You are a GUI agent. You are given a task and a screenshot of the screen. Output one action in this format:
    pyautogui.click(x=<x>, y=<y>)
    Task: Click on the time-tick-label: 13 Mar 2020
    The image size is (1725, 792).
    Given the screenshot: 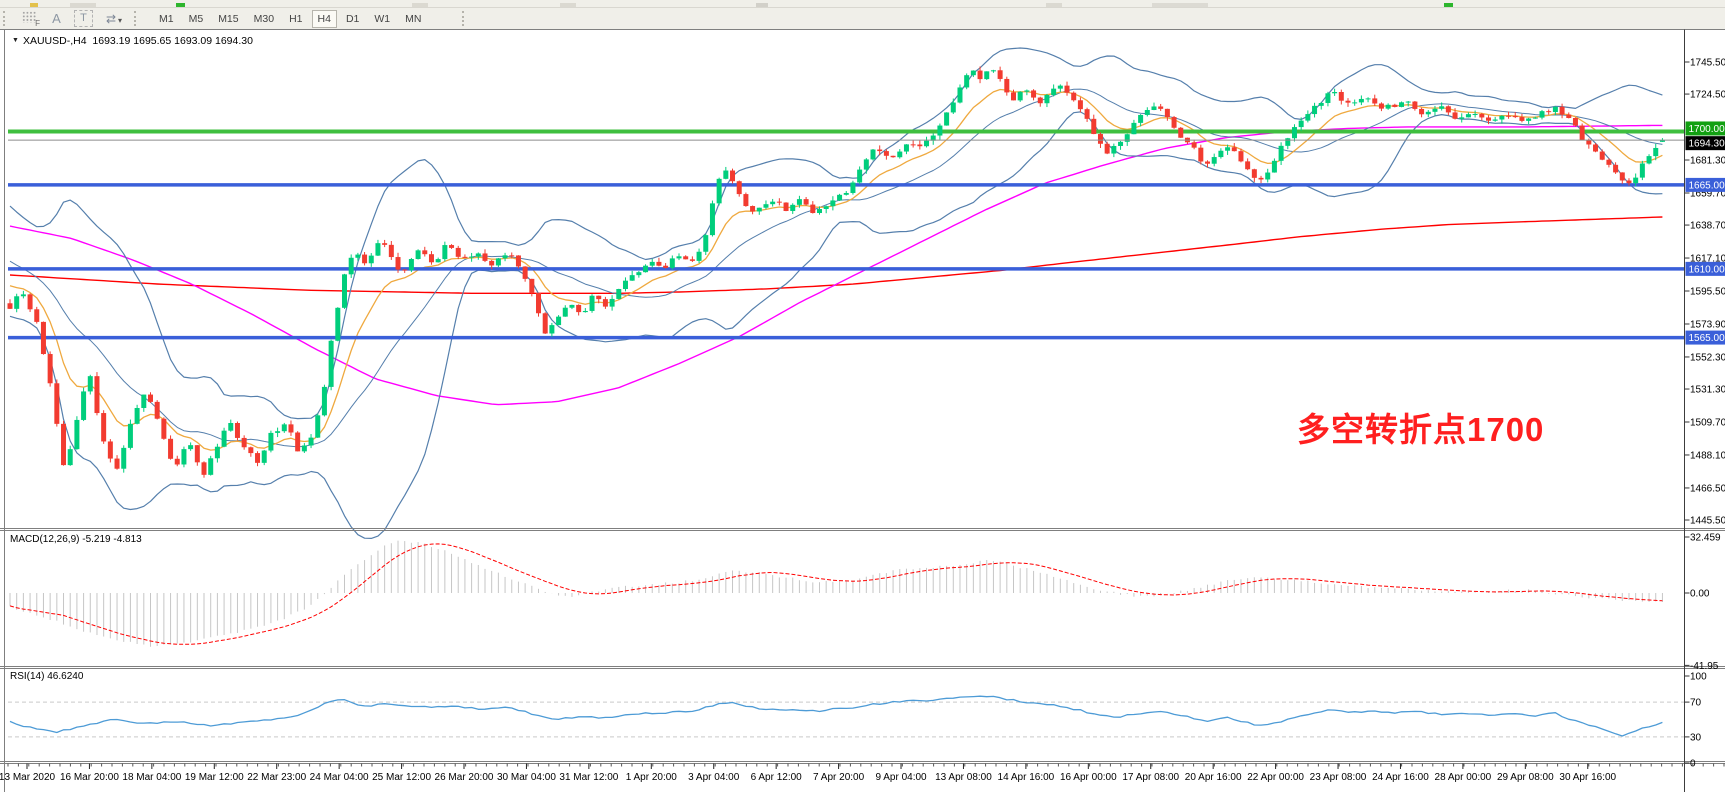 What is the action you would take?
    pyautogui.click(x=28, y=777)
    